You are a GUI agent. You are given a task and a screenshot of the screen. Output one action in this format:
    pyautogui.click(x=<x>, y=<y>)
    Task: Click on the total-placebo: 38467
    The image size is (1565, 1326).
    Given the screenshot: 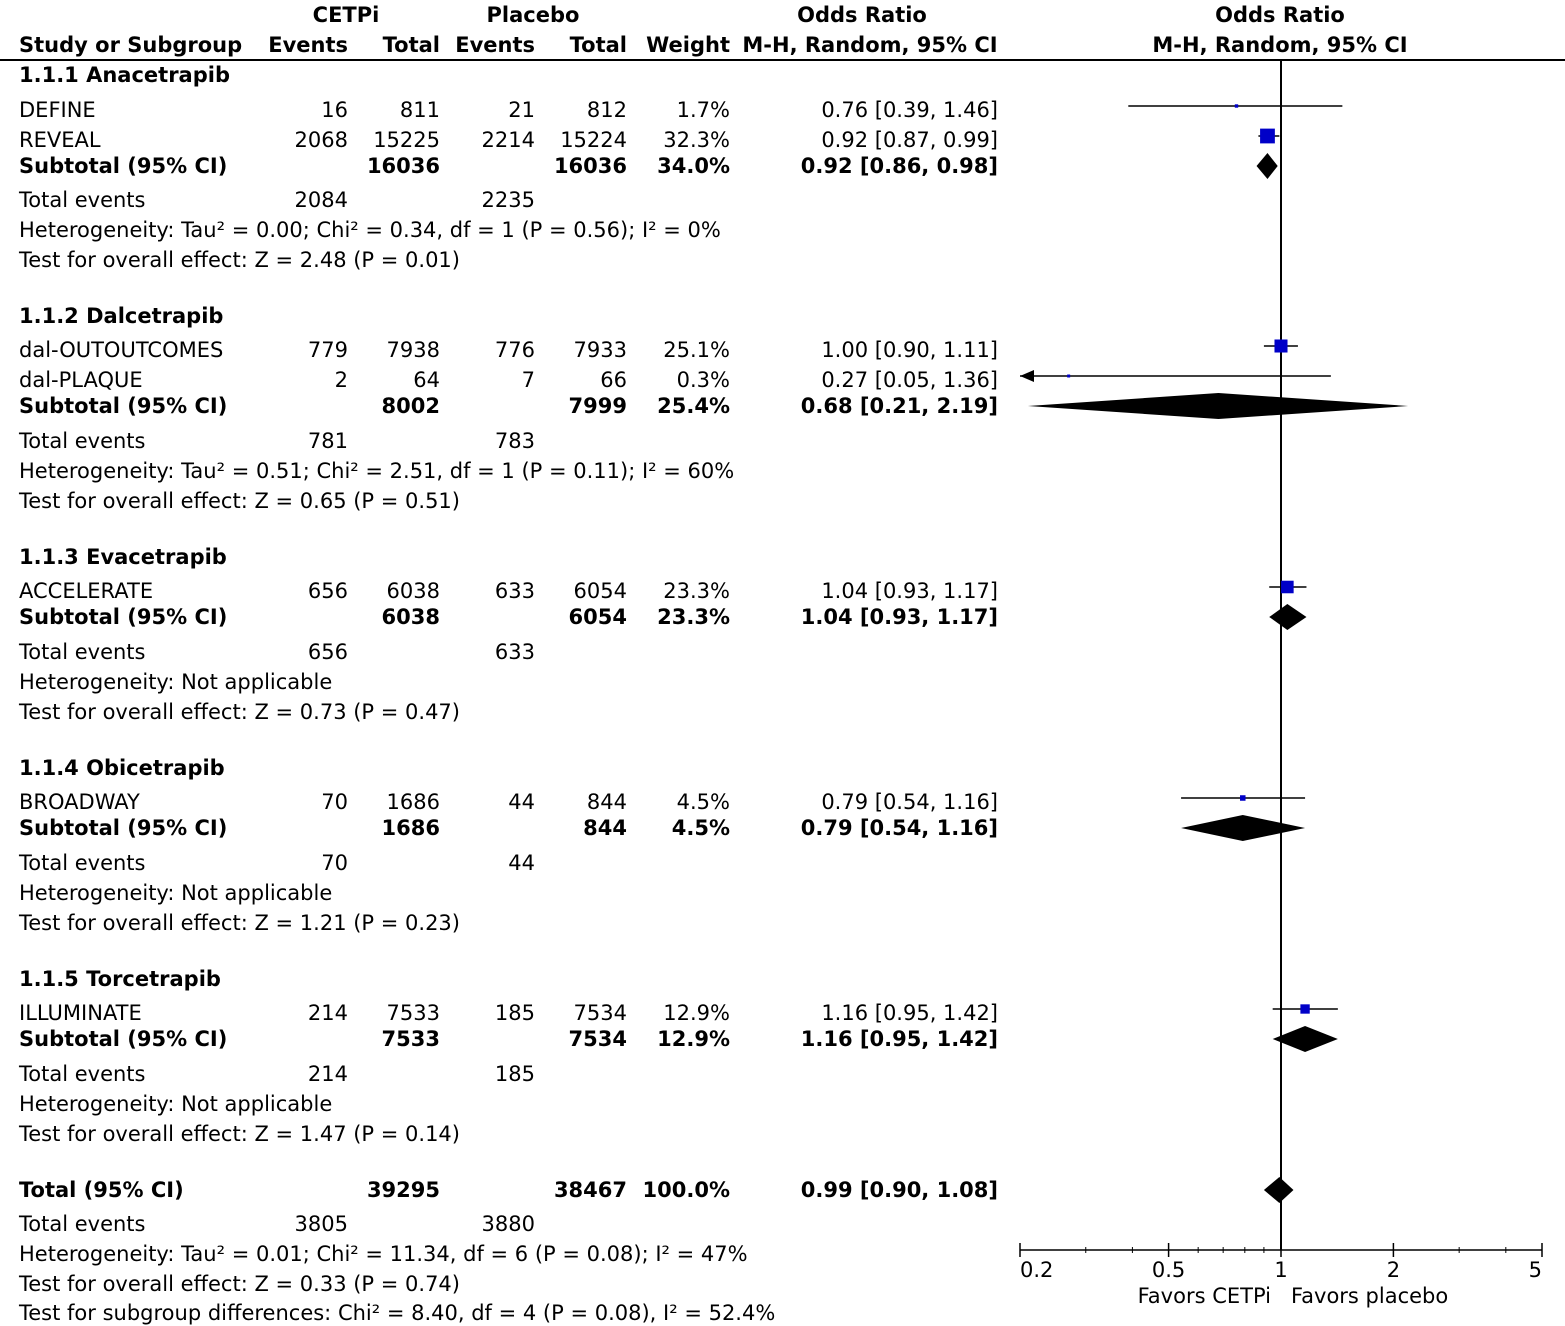 What is the action you would take?
    pyautogui.click(x=590, y=1190)
    